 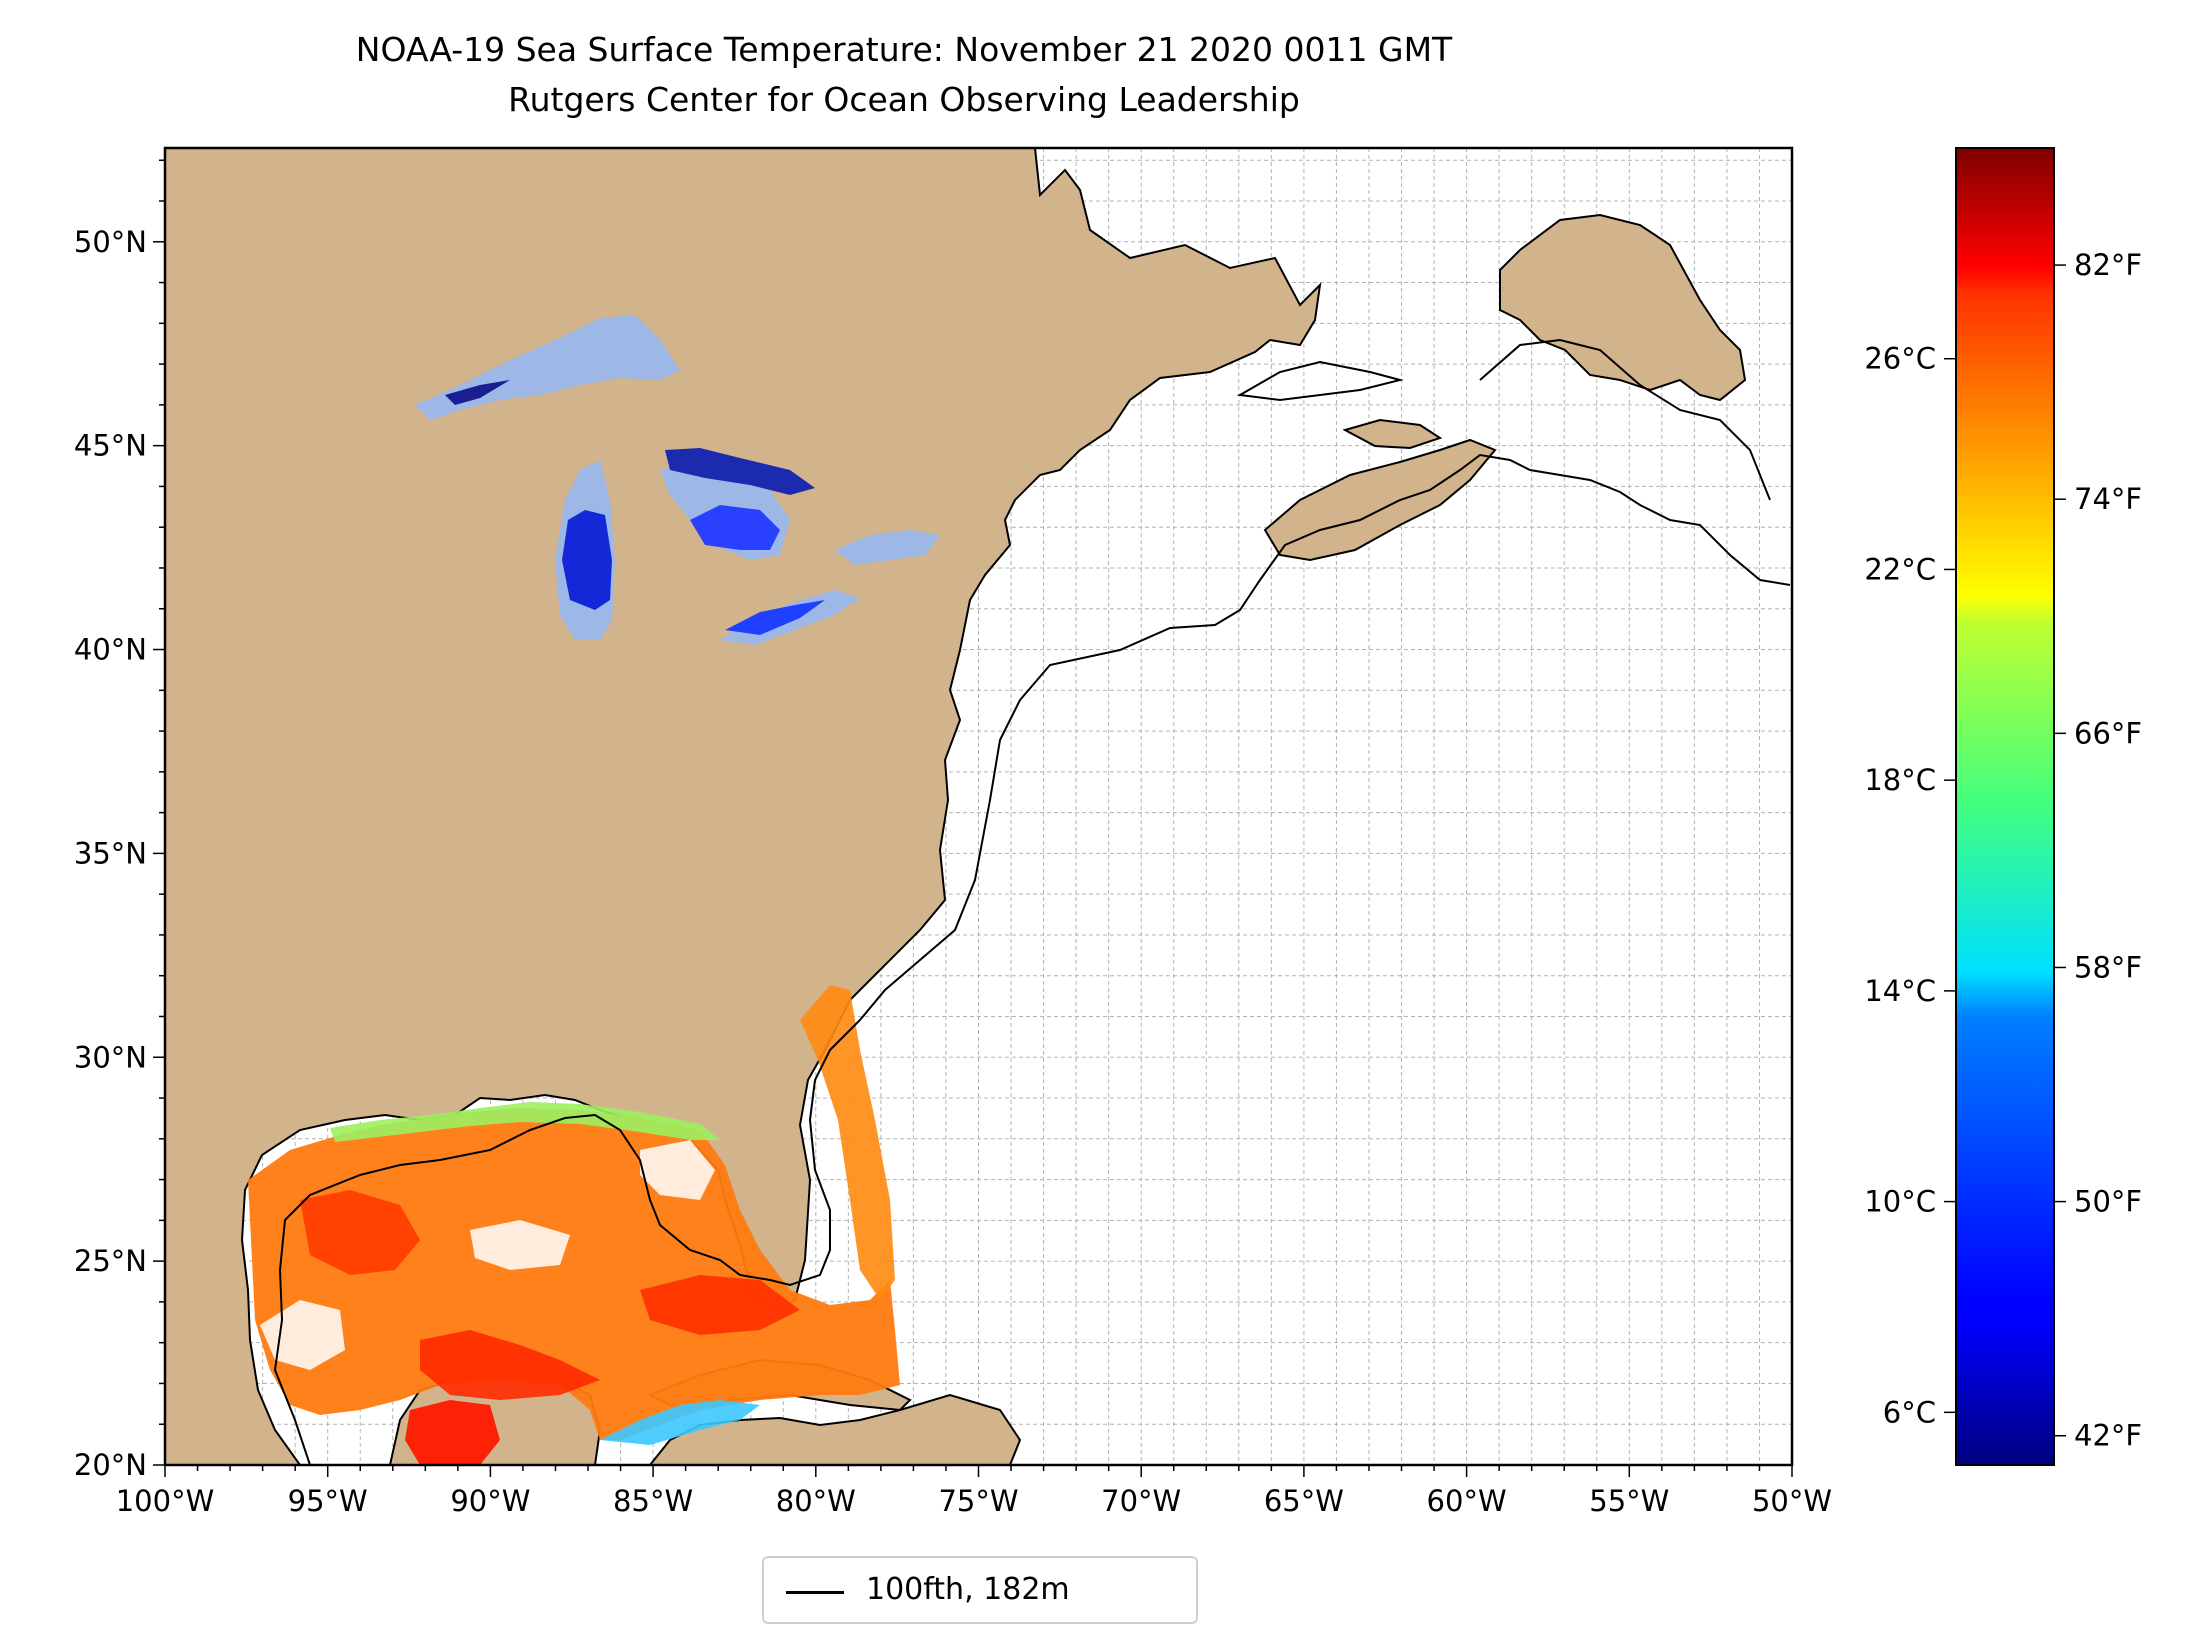 What do you see at coordinates (815, 1592) in the screenshot?
I see `legend-line-swatch` at bounding box center [815, 1592].